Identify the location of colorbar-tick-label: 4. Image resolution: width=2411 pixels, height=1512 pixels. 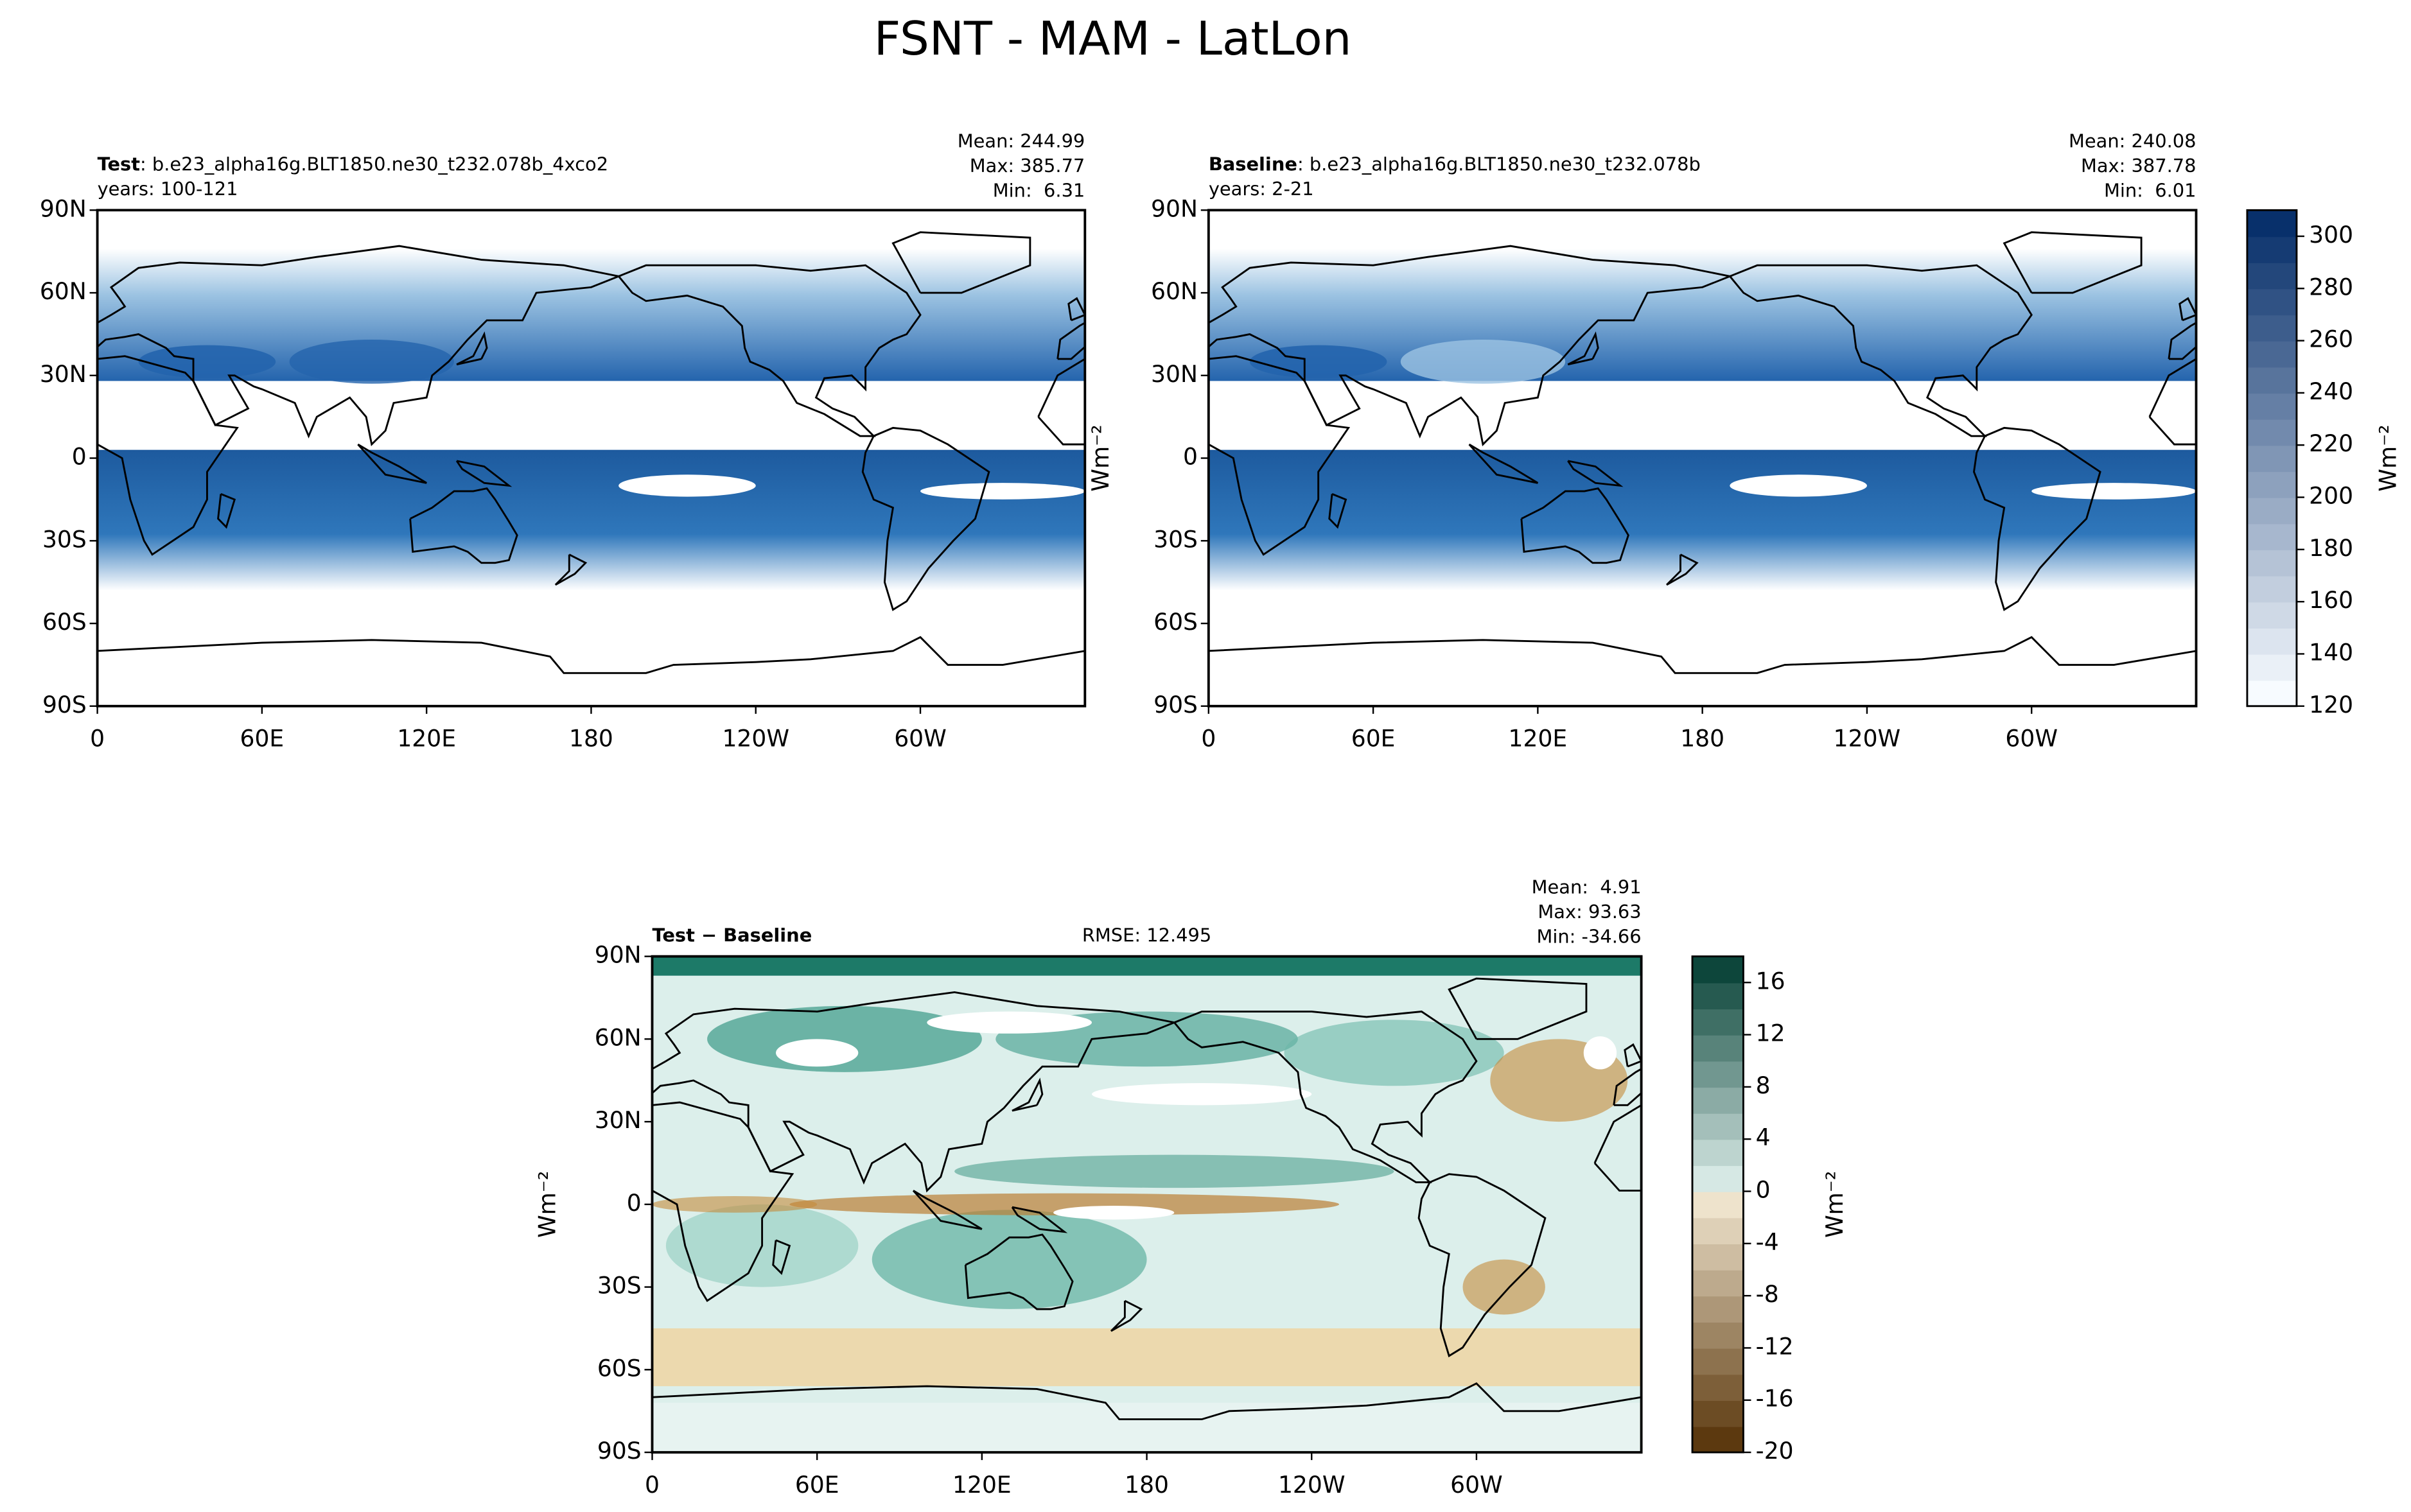
(1763, 1137).